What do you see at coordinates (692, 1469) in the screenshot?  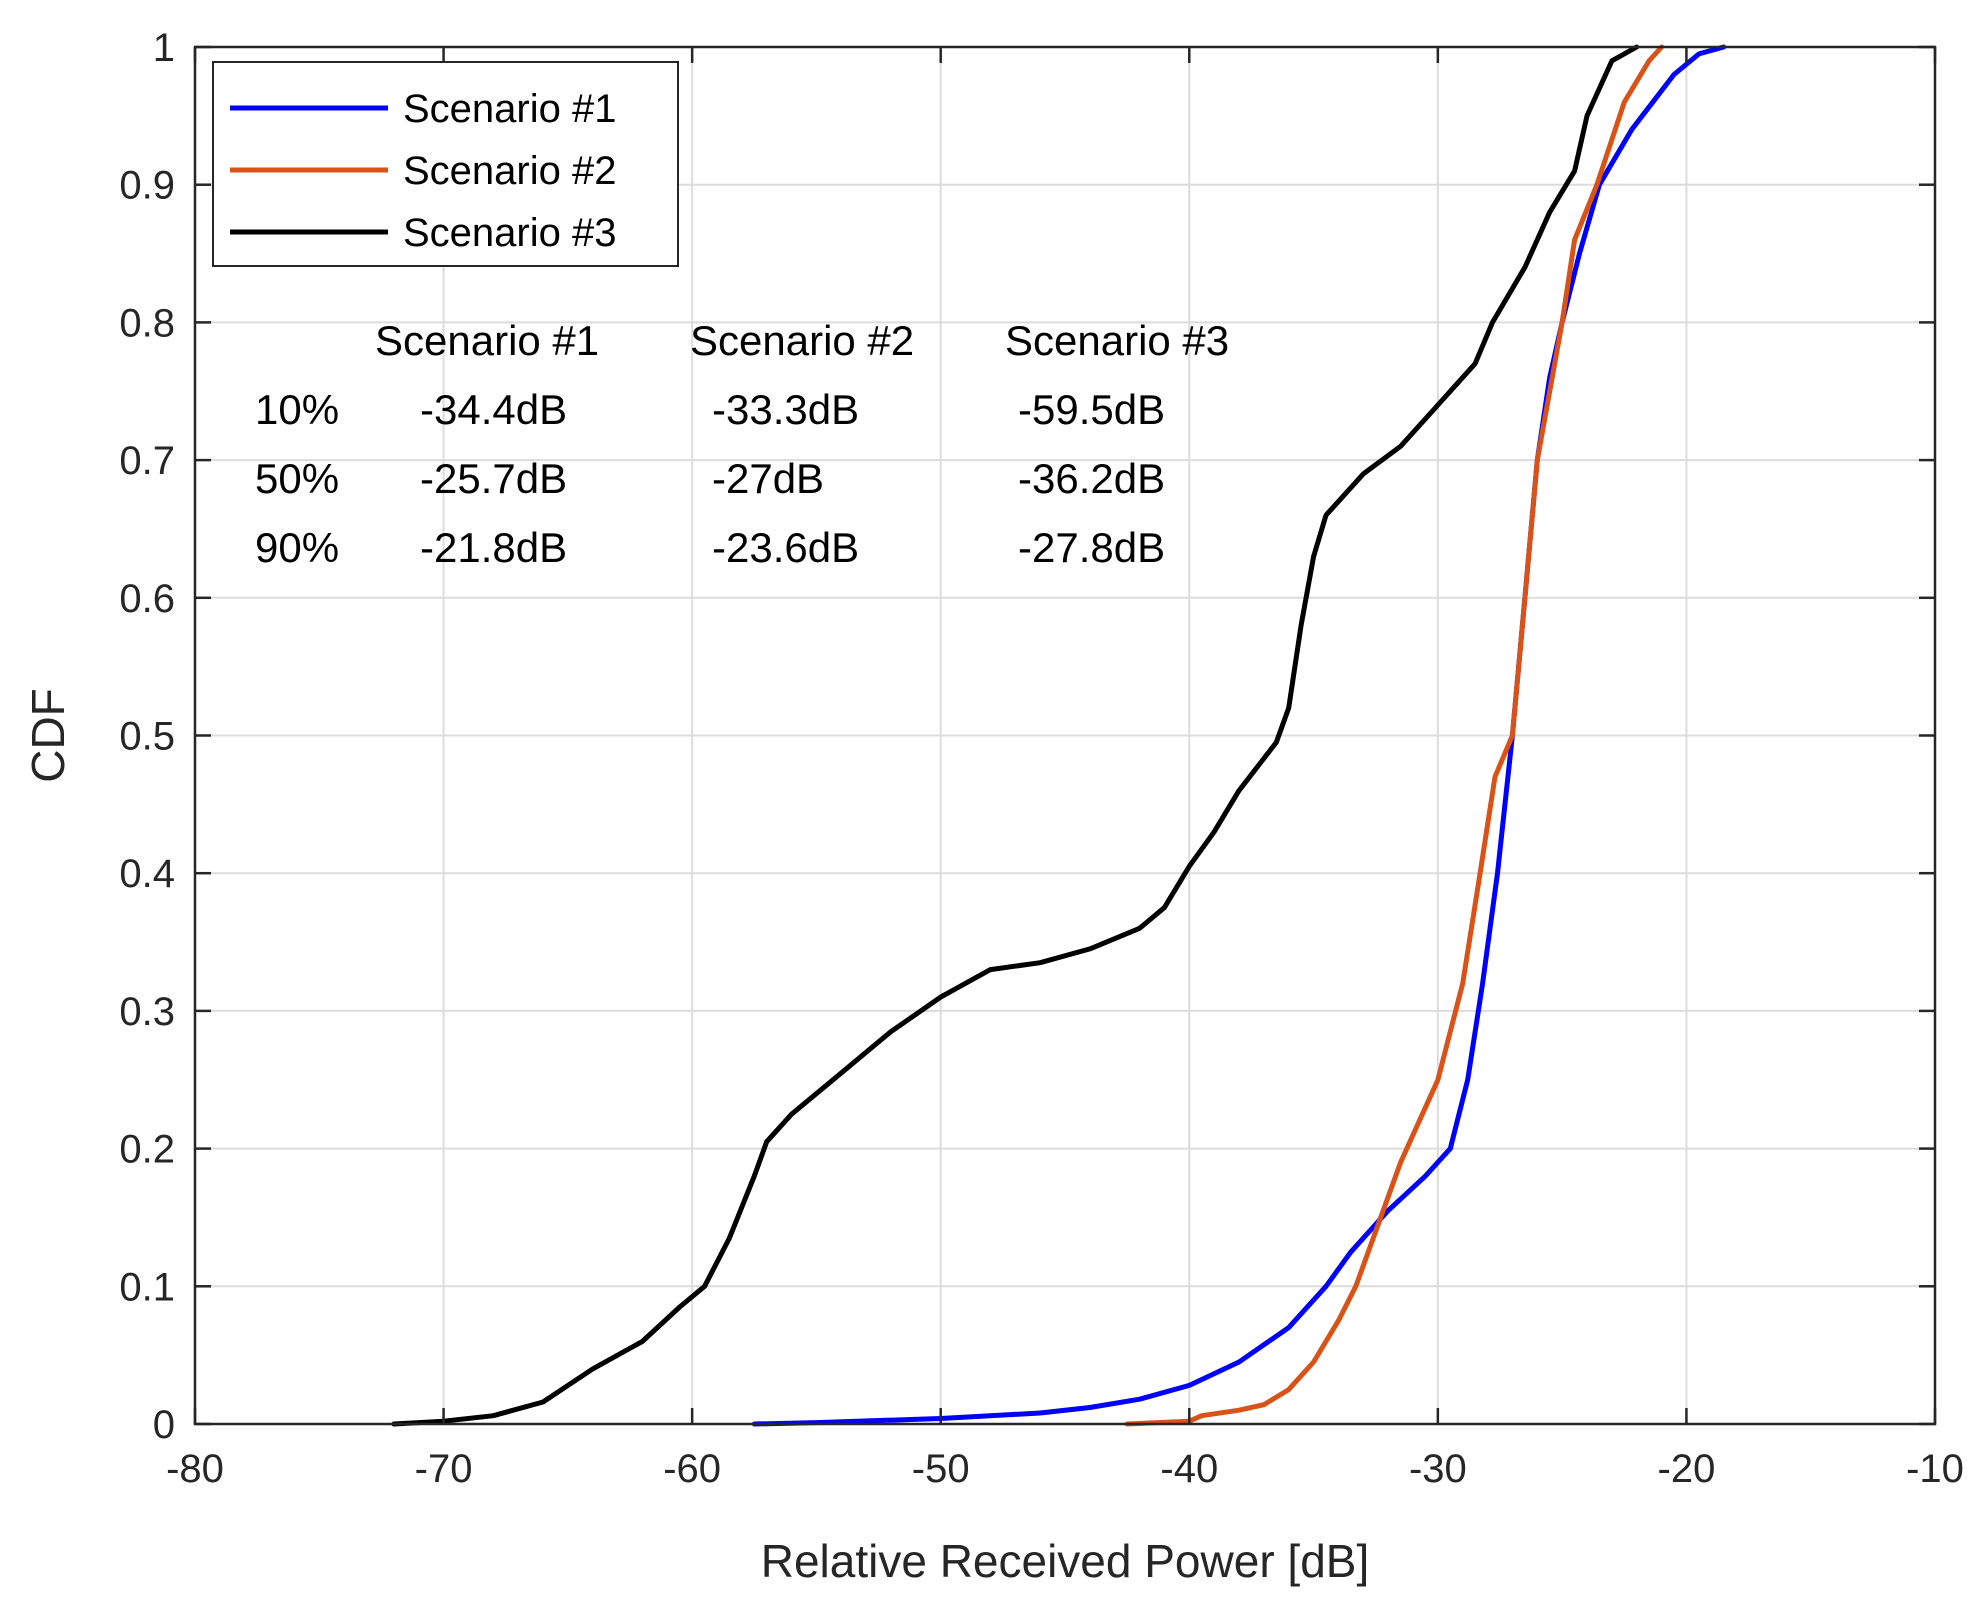 I see `x-tick-label: -60` at bounding box center [692, 1469].